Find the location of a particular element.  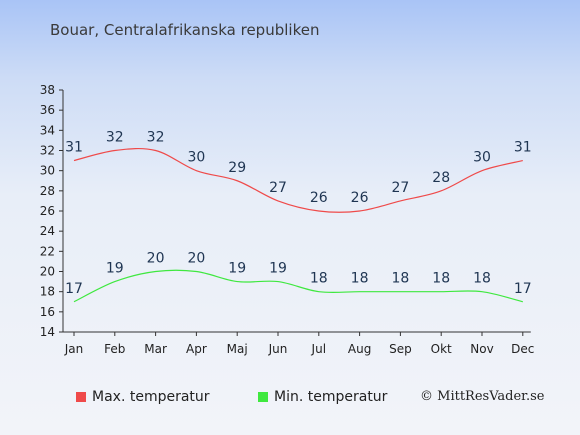

y-tick-label: 20 is located at coordinates (47, 272).